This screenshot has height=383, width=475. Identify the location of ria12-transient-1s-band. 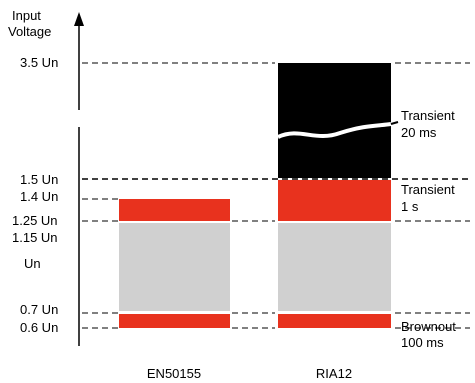
(334, 200).